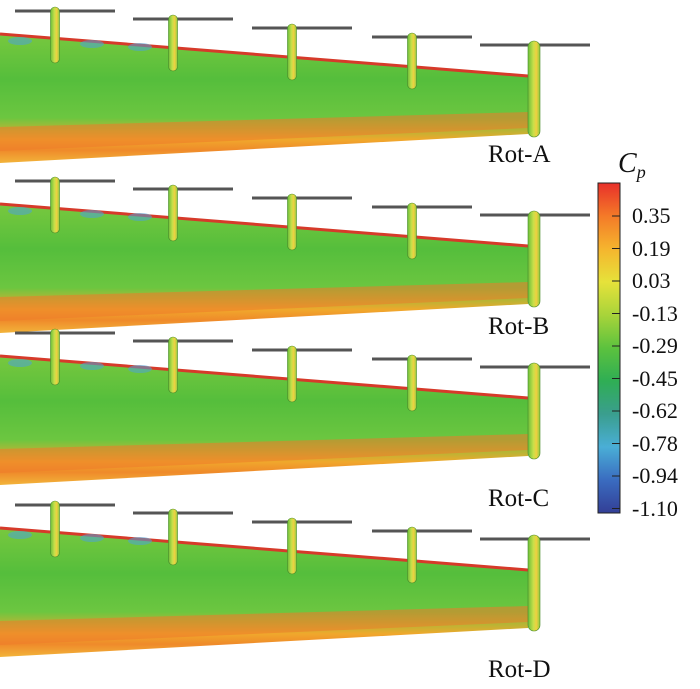 The image size is (700, 689). Describe the element at coordinates (519, 498) in the screenshot. I see `panel-label-3: Rot-C` at that location.